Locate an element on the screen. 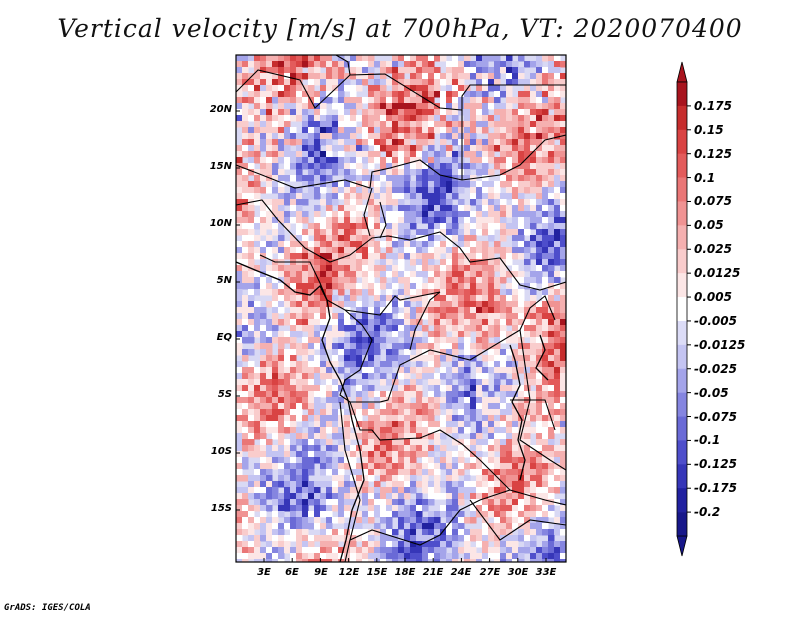 This screenshot has width=800, height=618. colorbar-label: -0.075 is located at coordinates (715, 416).